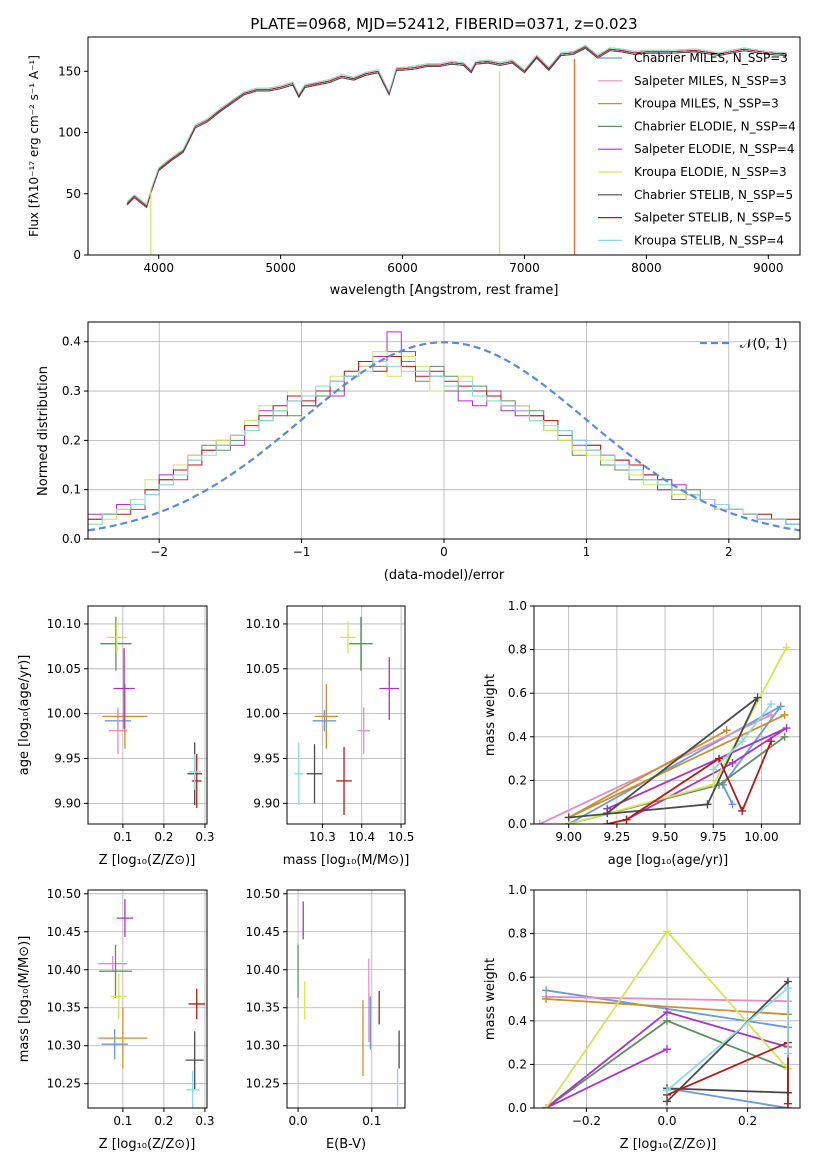 Image resolution: width=819 pixels, height=1170 pixels. I want to click on x-tick-label: 9.50, so click(665, 837).